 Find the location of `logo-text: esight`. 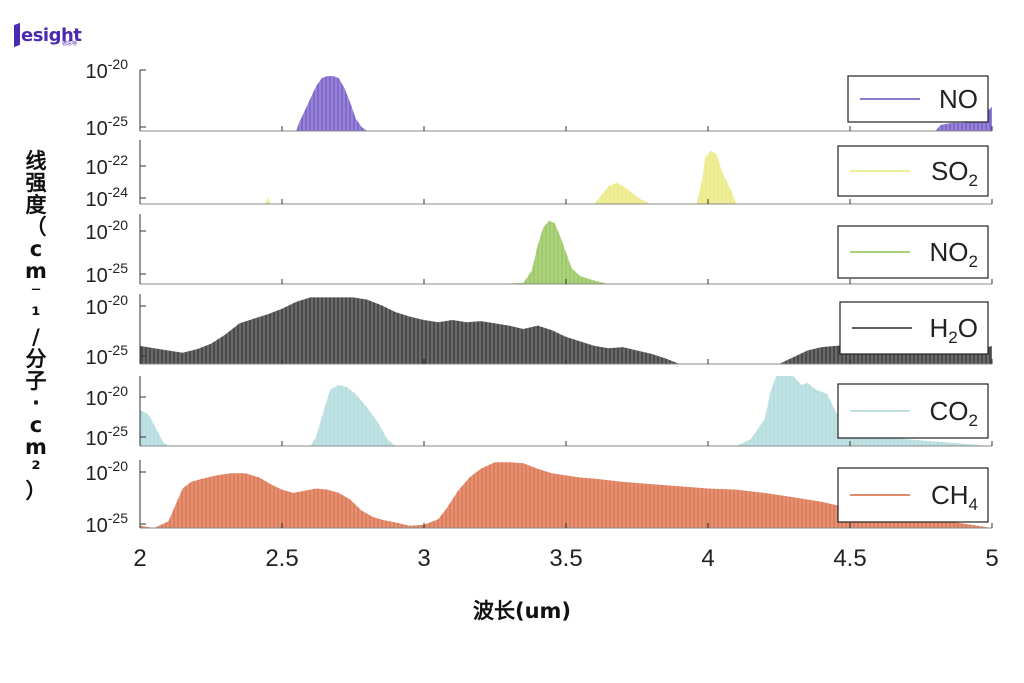

logo-text: esight is located at coordinates (51, 35).